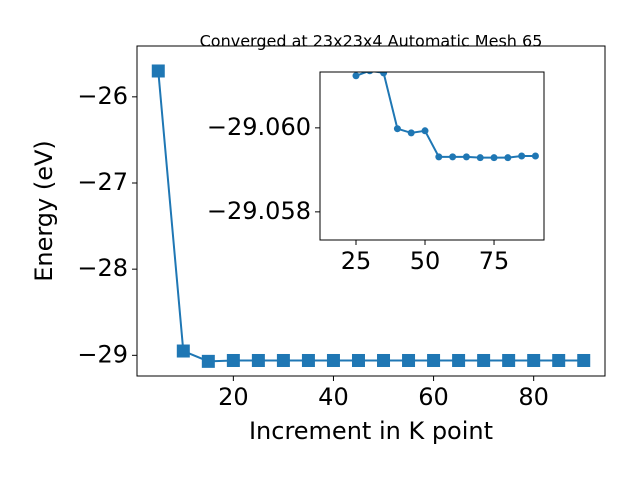  Describe the element at coordinates (44, 211) in the screenshot. I see `y-axis-label: Energy (eV)` at that location.